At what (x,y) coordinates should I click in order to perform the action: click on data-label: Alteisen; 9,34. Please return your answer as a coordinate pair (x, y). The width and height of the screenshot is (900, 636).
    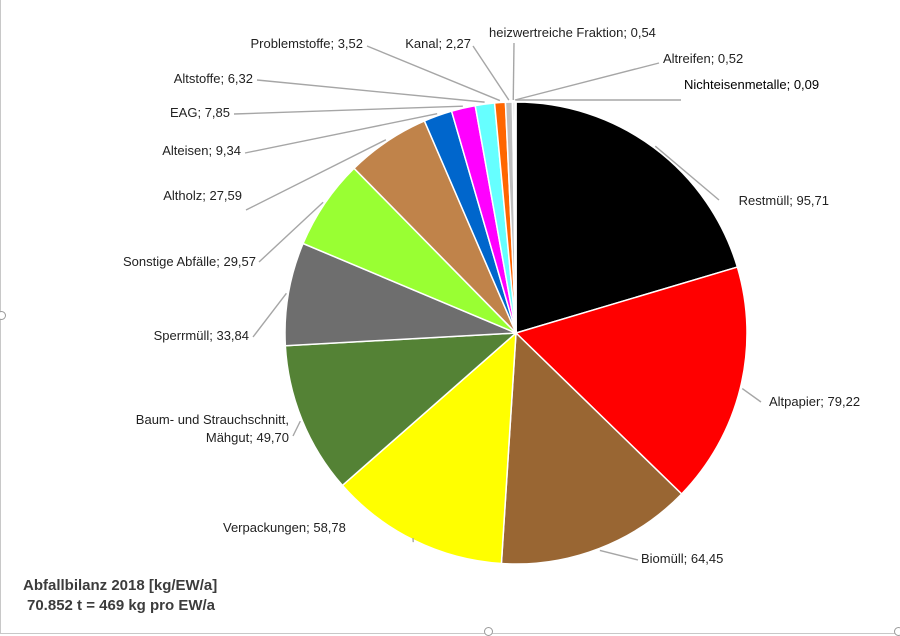
    Looking at the image, I should click on (201, 150).